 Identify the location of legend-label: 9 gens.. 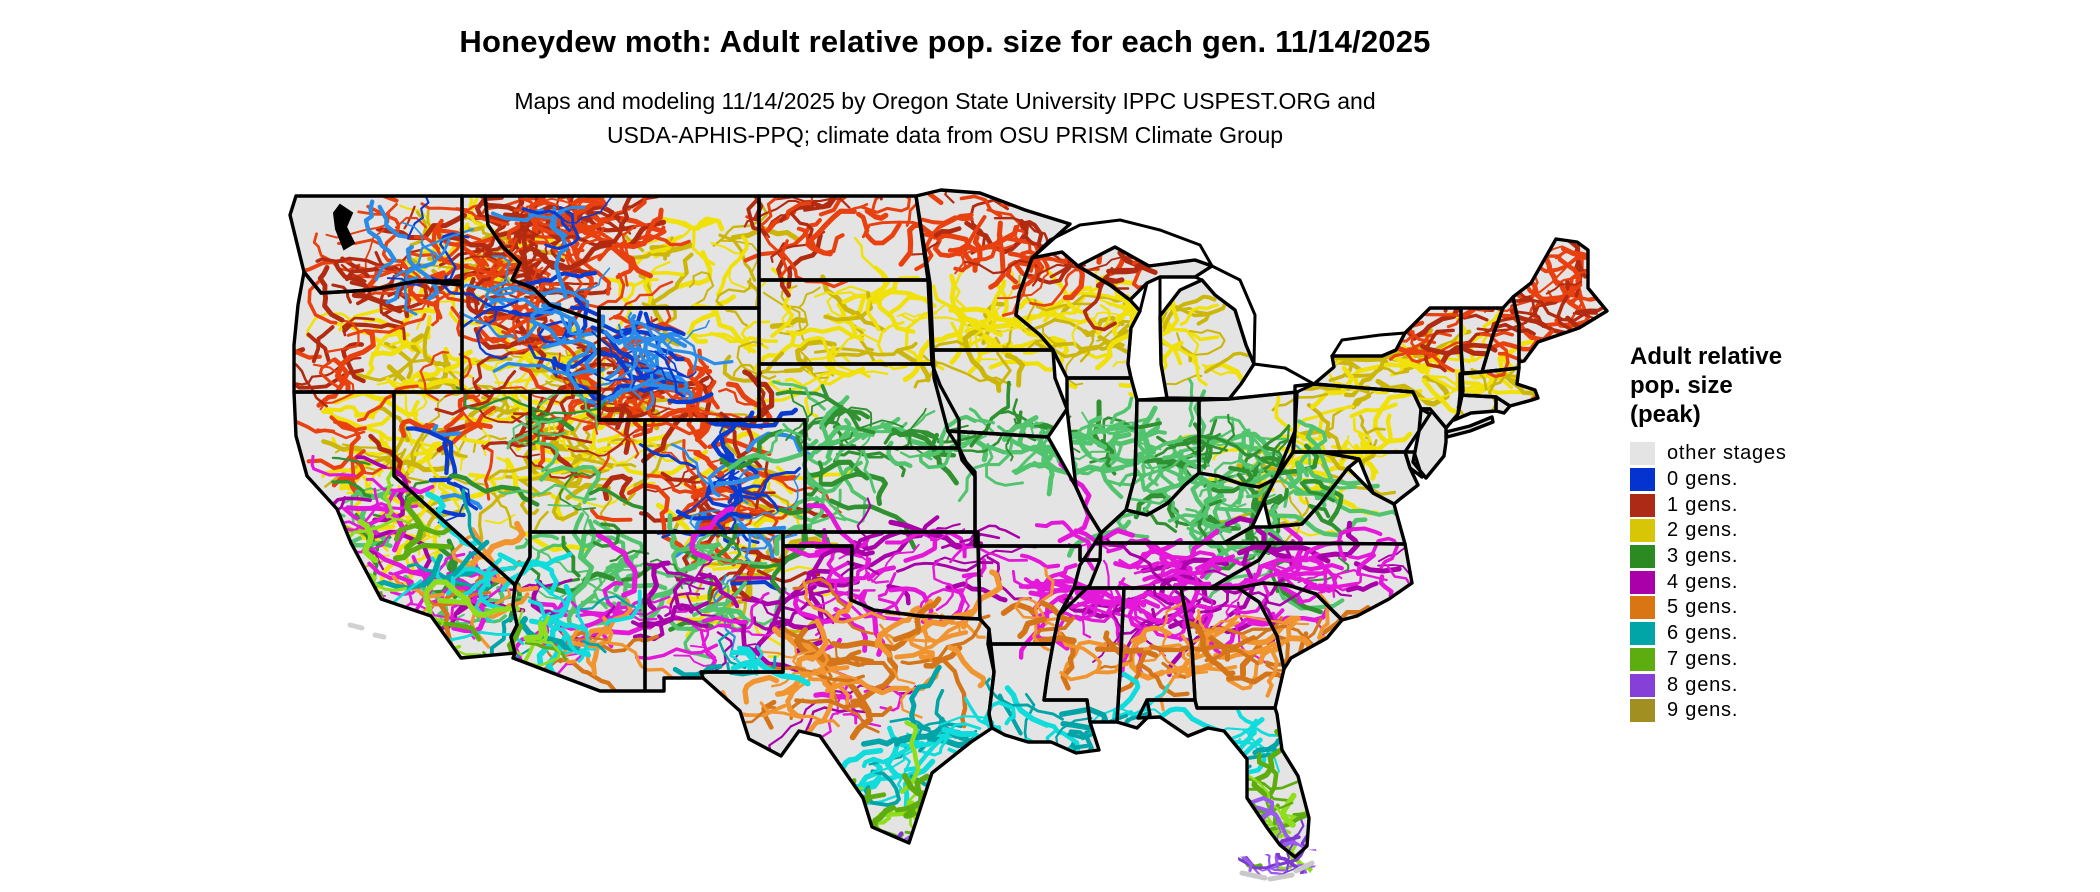
(1703, 710).